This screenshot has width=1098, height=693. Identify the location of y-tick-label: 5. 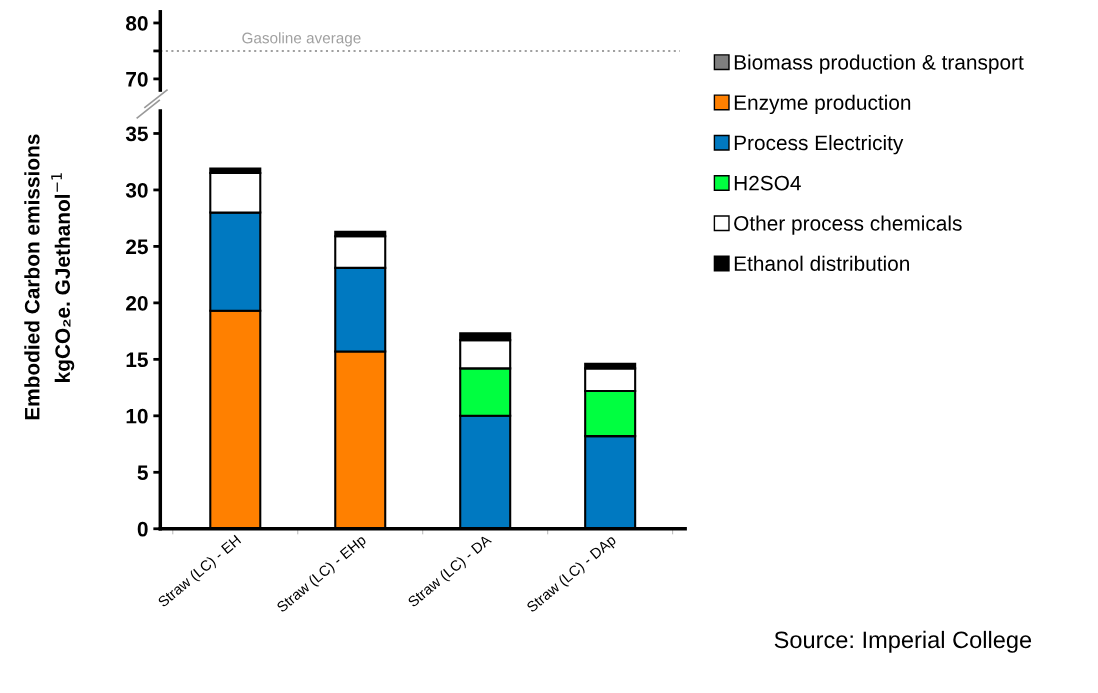
(142, 473).